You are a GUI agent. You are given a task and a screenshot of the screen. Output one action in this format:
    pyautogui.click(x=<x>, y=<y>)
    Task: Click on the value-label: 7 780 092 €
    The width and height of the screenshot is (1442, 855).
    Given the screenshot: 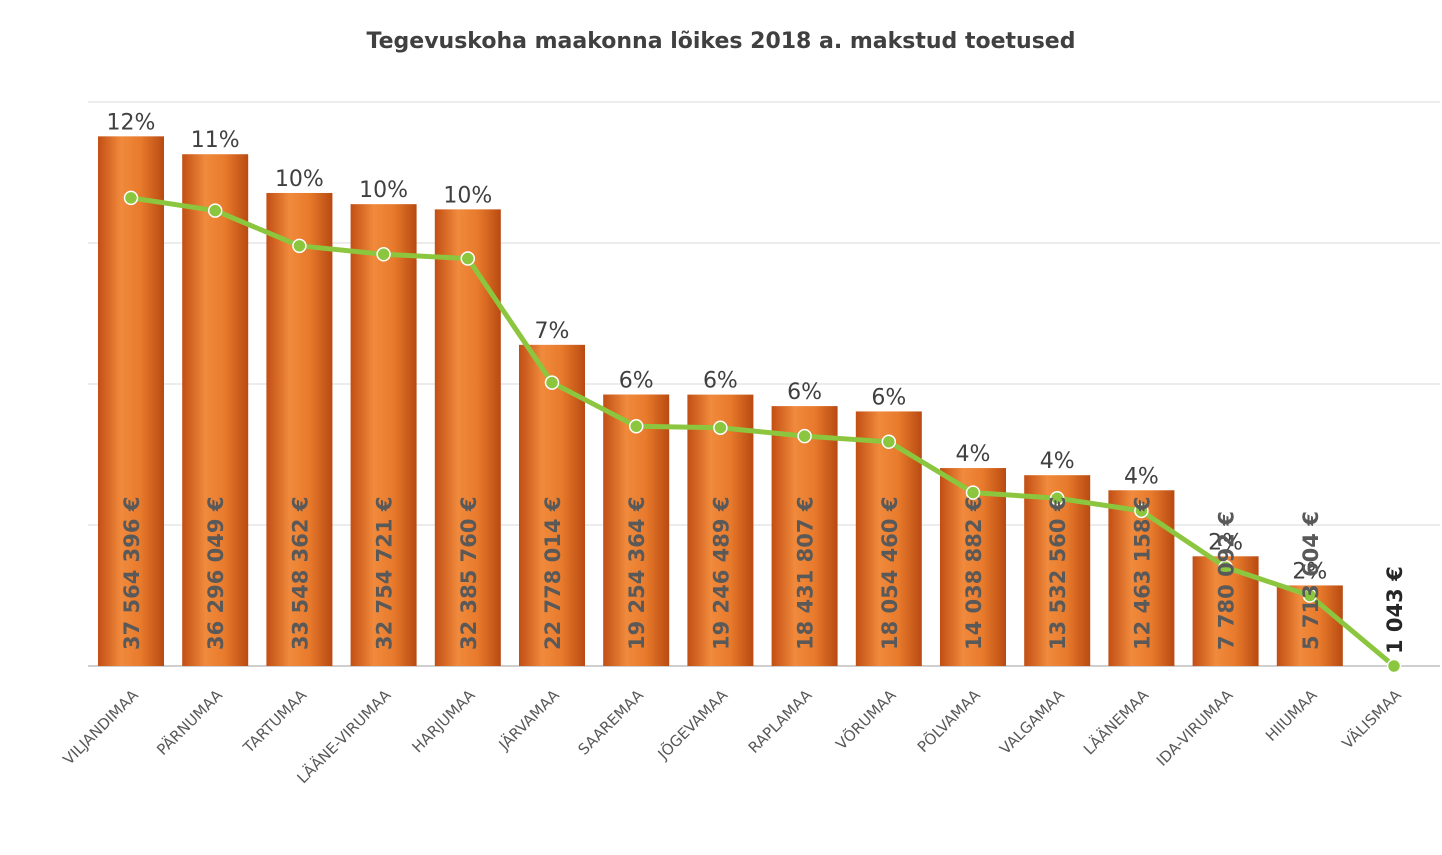 What is the action you would take?
    pyautogui.click(x=1227, y=580)
    